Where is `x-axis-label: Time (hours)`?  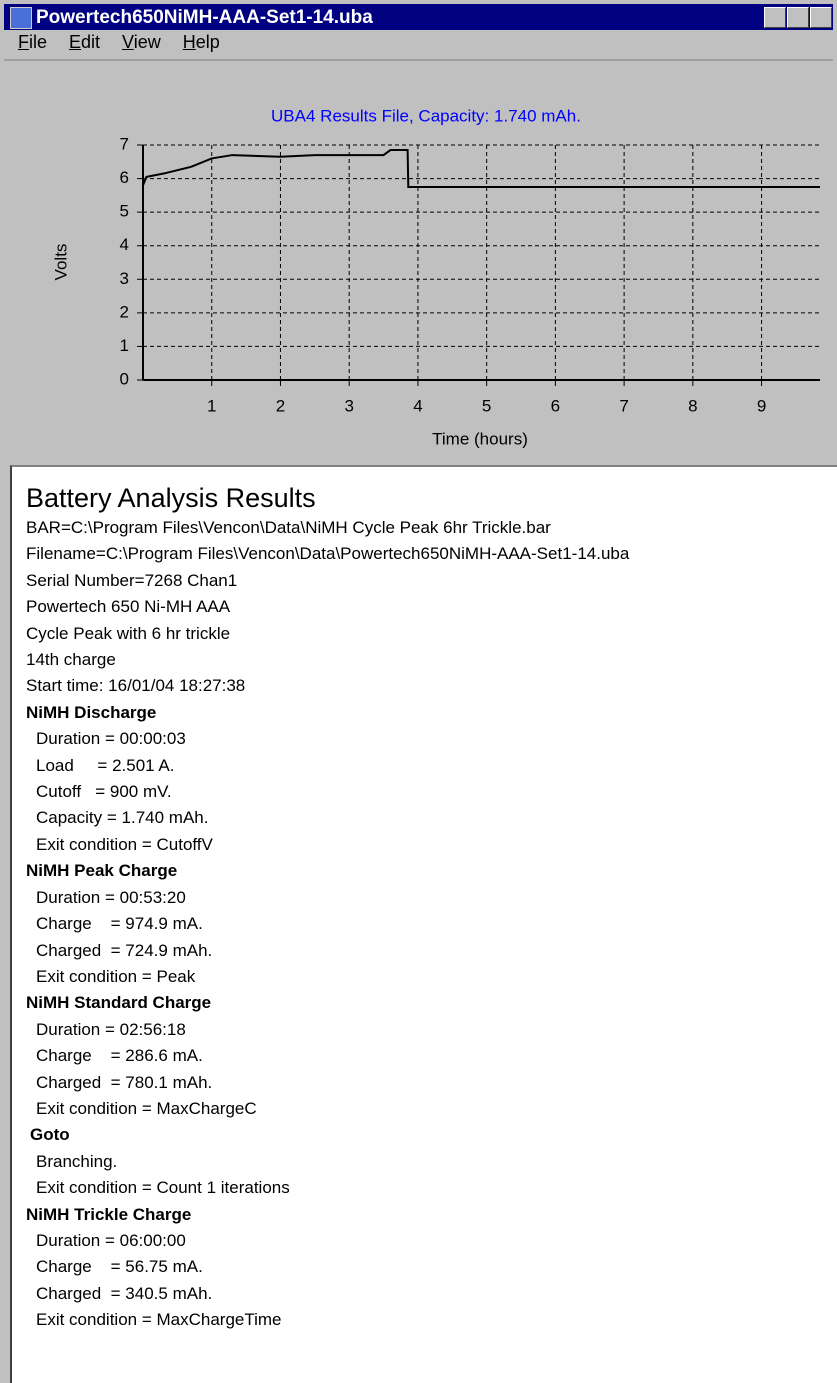
x-axis-label: Time (hours) is located at coordinates (480, 438).